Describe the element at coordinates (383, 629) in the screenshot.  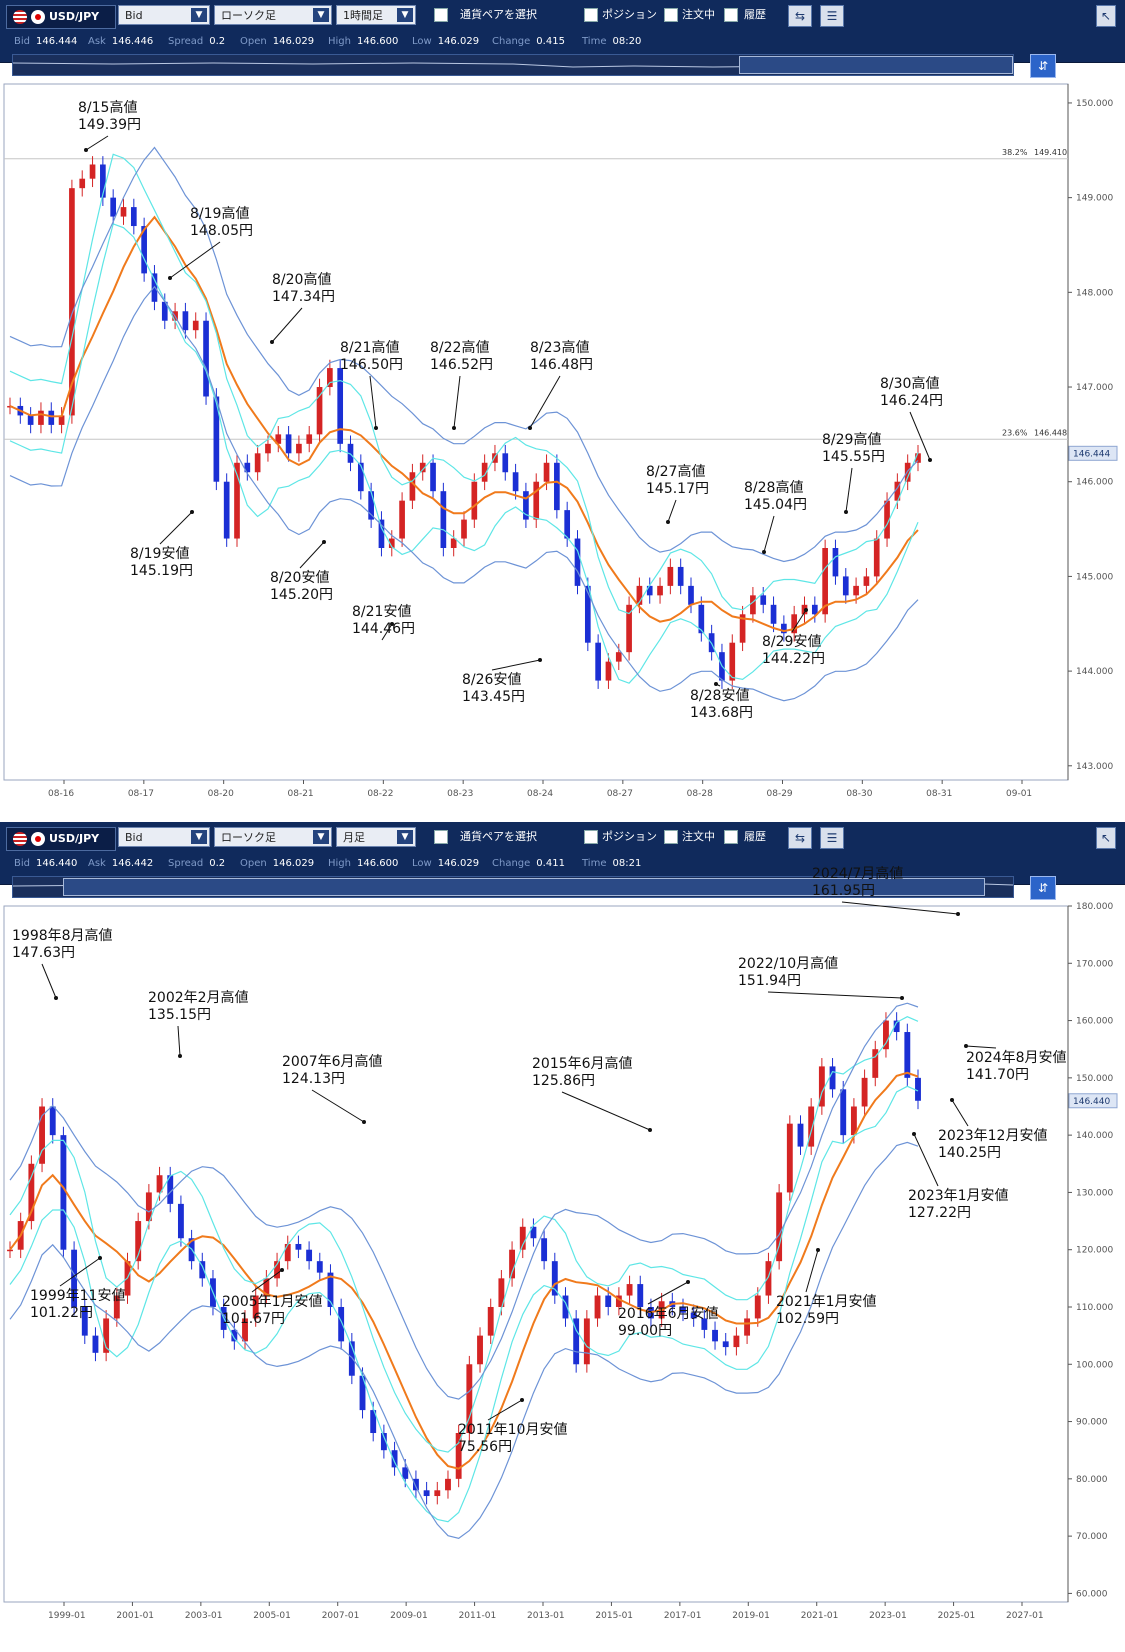
I see `annotation-value: 144.46円` at that location.